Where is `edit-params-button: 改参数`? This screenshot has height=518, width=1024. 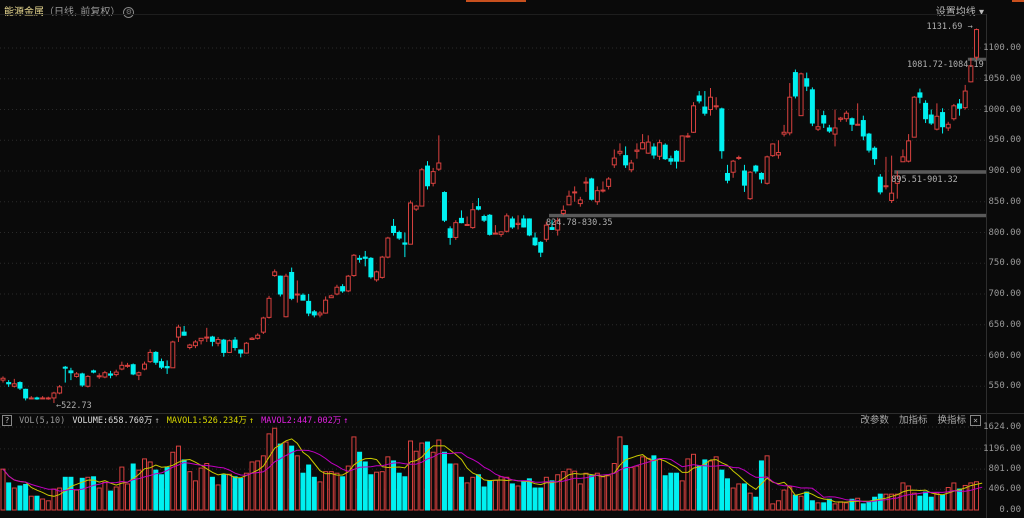 edit-params-button: 改参数 is located at coordinates (874, 420).